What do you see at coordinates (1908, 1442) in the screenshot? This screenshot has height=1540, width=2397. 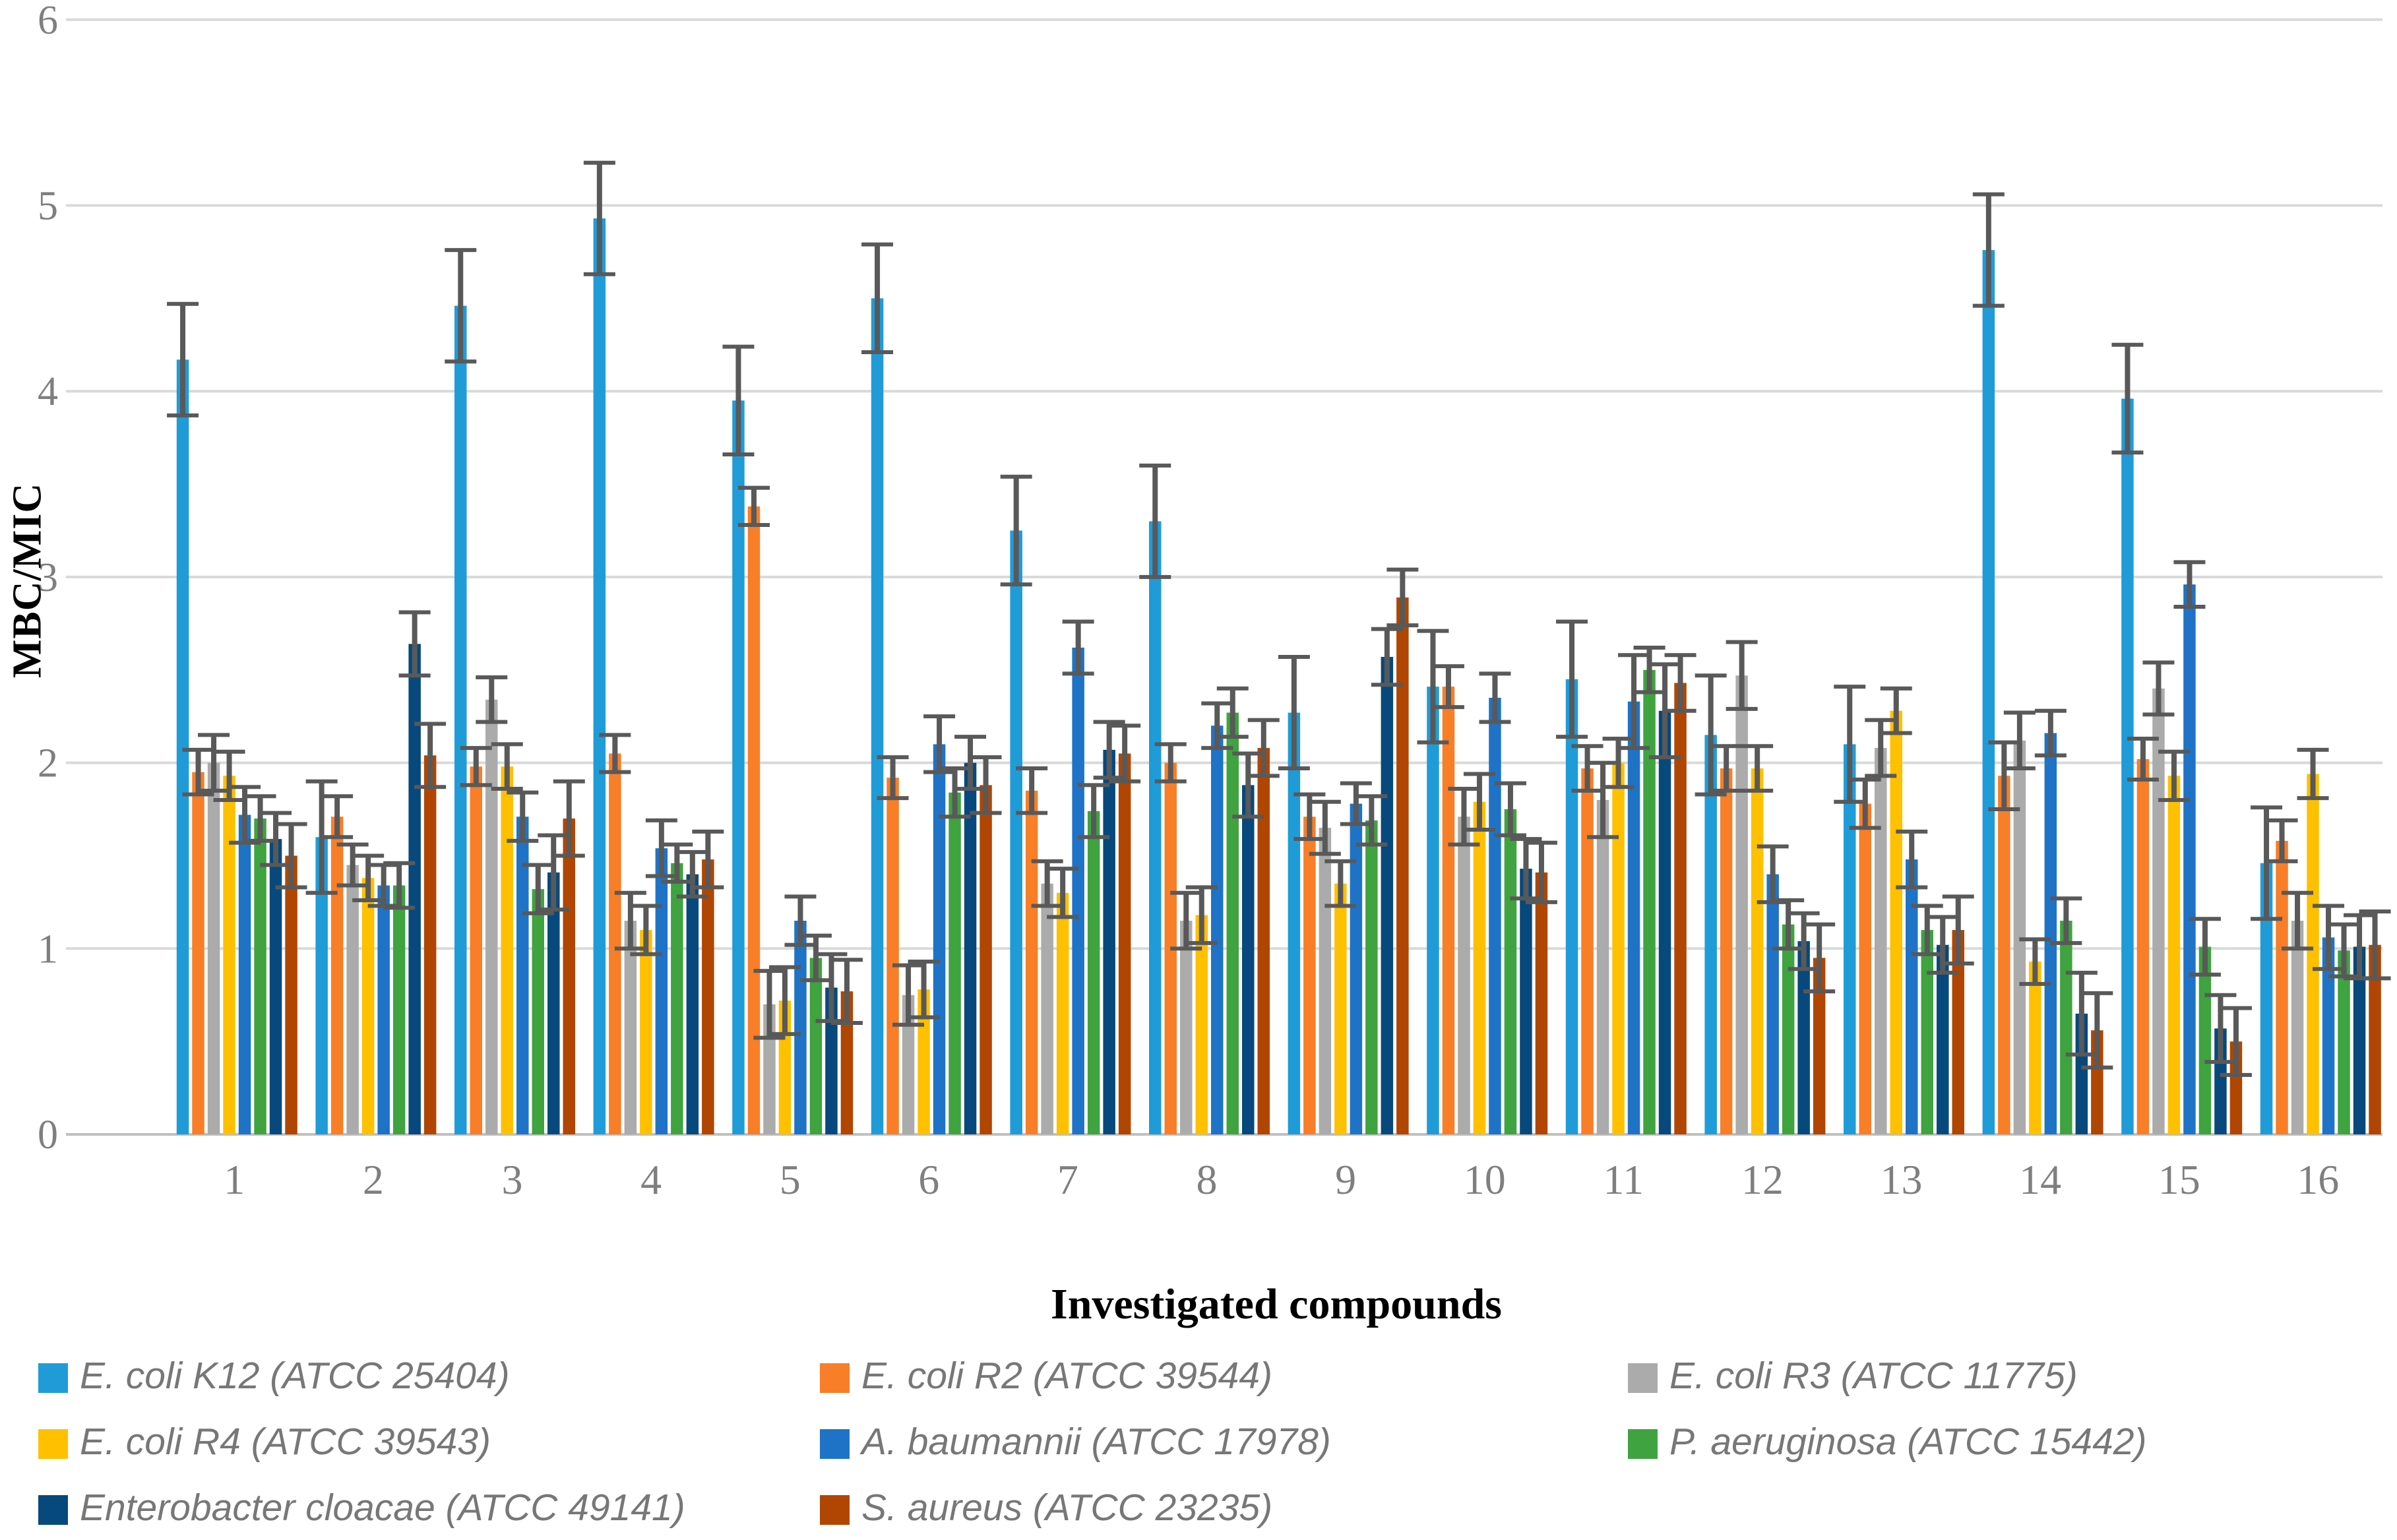 I see `legend-label: P. aeruginosa (ATCC 15442)` at bounding box center [1908, 1442].